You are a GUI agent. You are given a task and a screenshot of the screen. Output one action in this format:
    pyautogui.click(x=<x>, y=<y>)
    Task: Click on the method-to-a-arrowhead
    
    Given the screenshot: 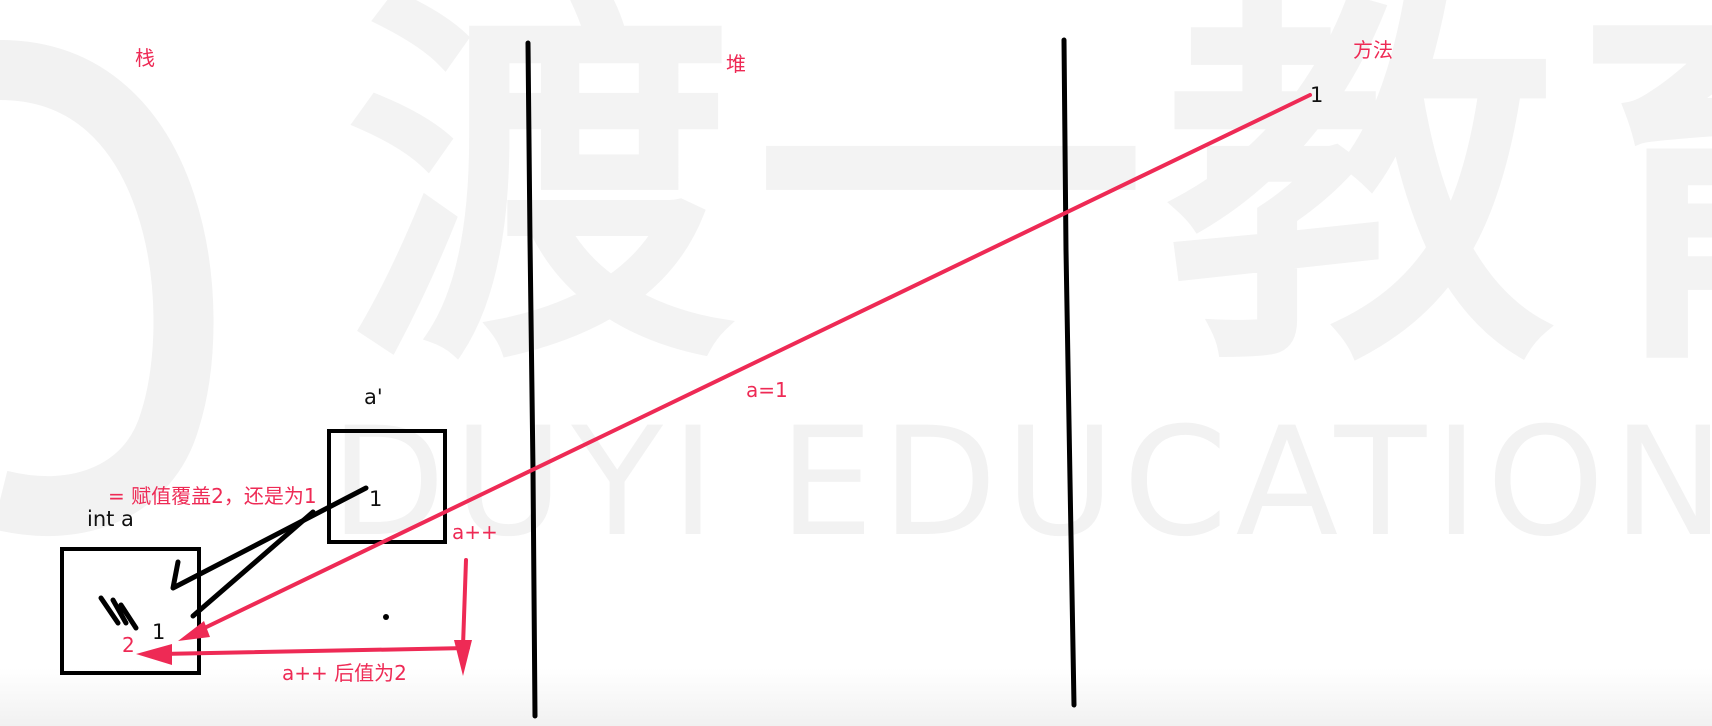 What is the action you would take?
    pyautogui.click(x=194, y=631)
    